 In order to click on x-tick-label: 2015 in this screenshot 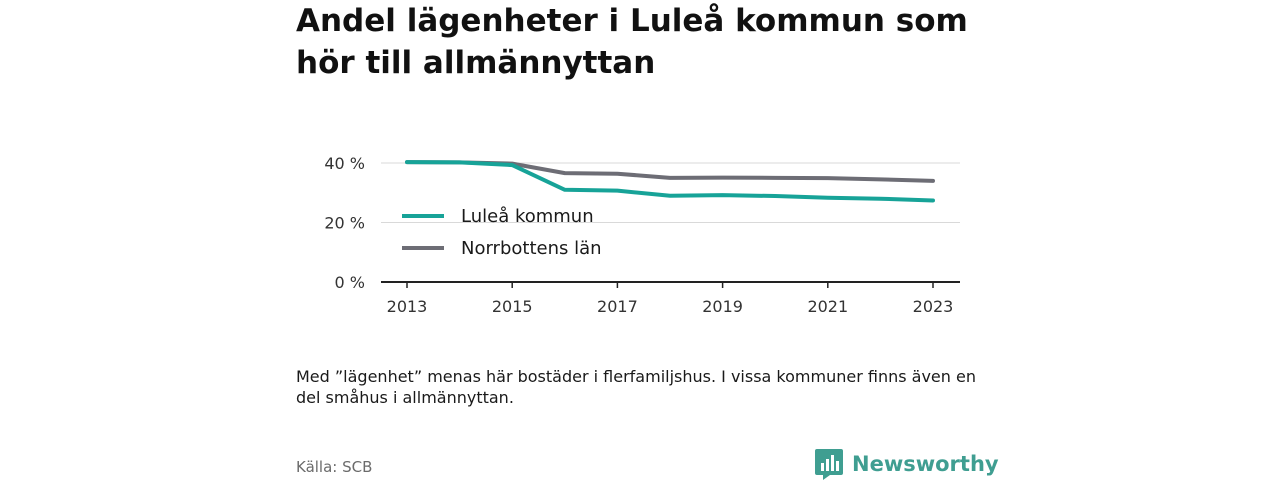, I will do `click(512, 306)`.